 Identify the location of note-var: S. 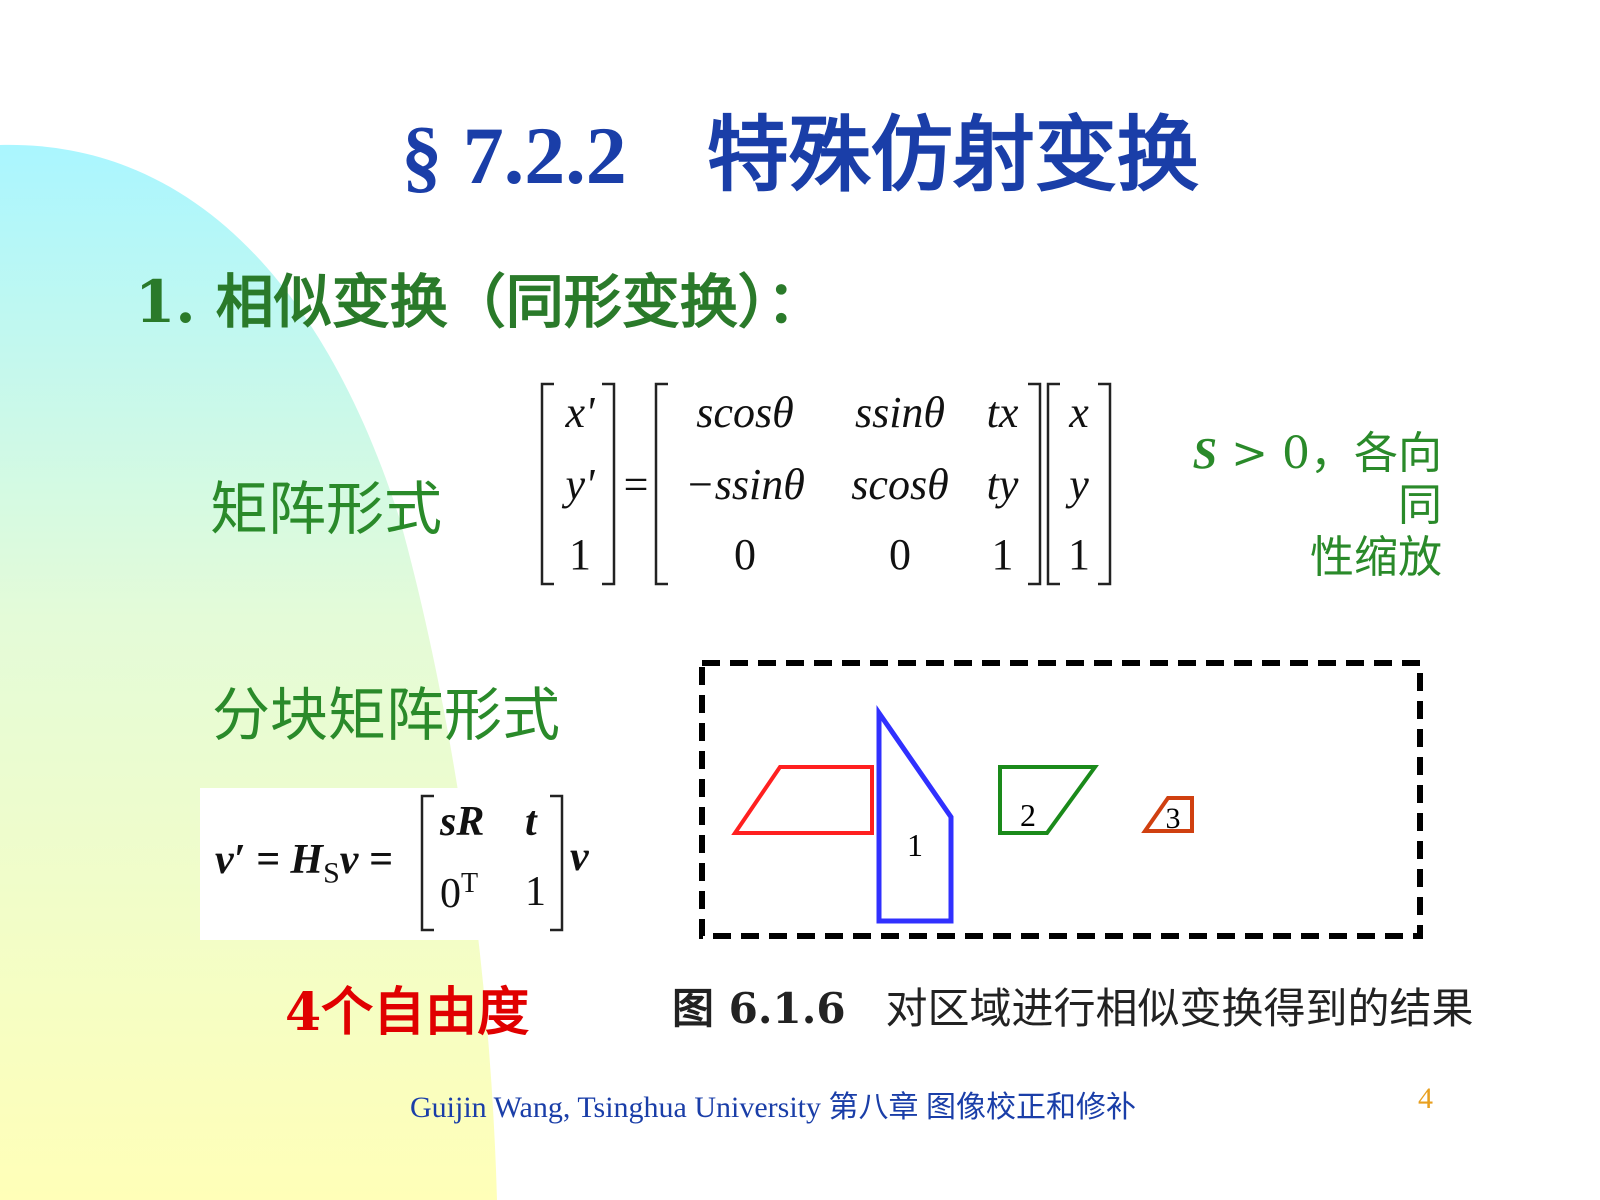
(1205, 453).